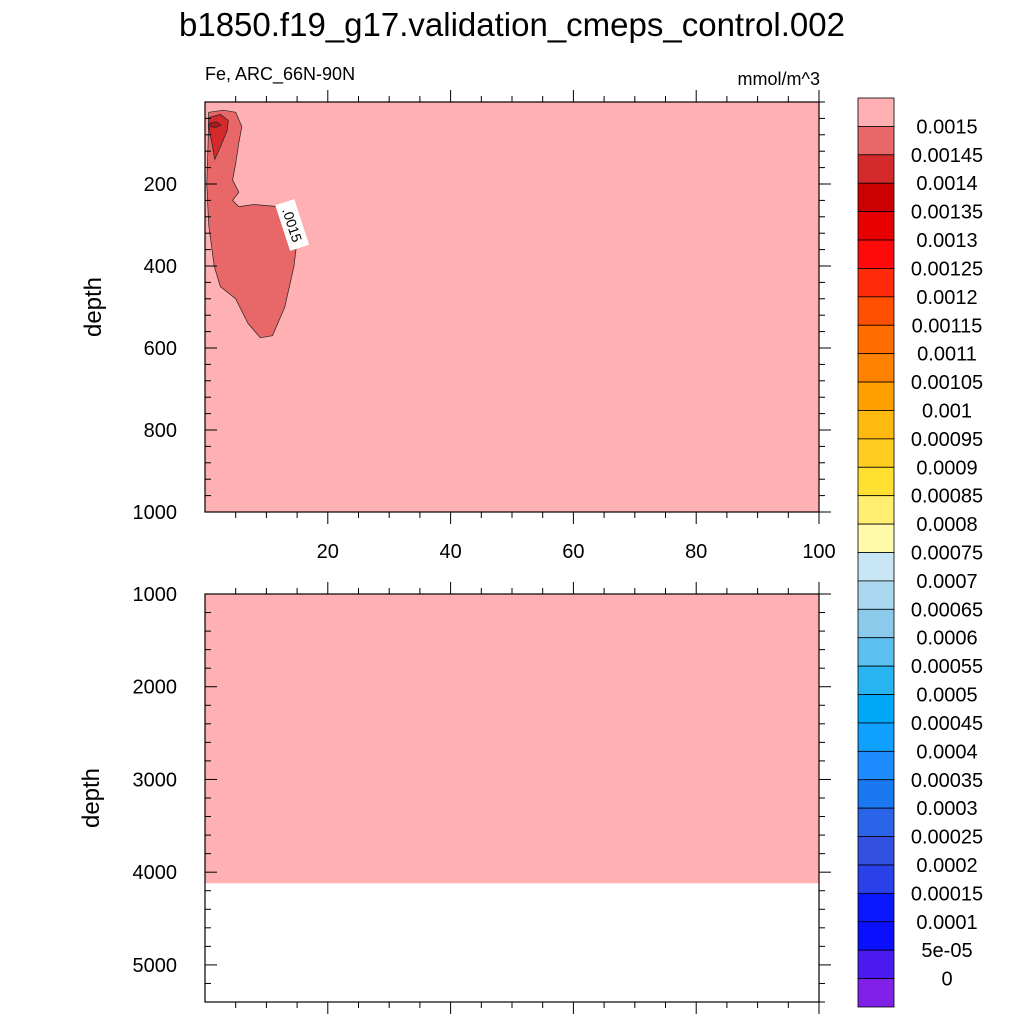 Image resolution: width=1024 pixels, height=1024 pixels. What do you see at coordinates (160, 267) in the screenshot?
I see `y-tick-label: 400` at bounding box center [160, 267].